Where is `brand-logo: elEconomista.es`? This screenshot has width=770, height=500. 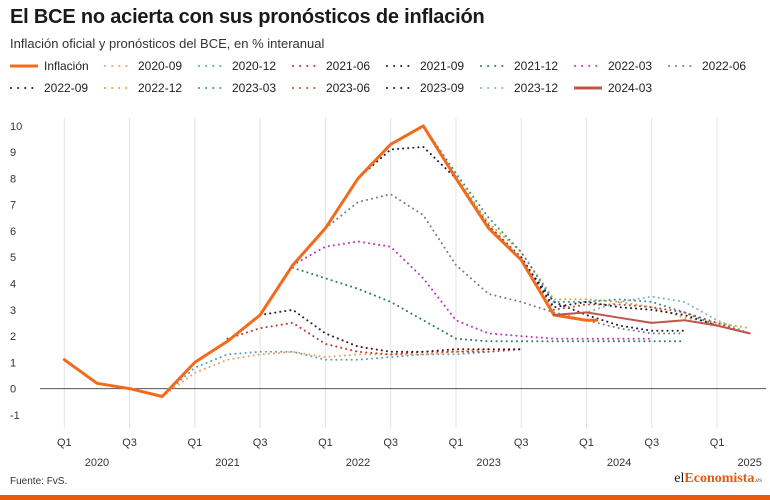 brand-logo: elEconomista.es is located at coordinates (718, 479).